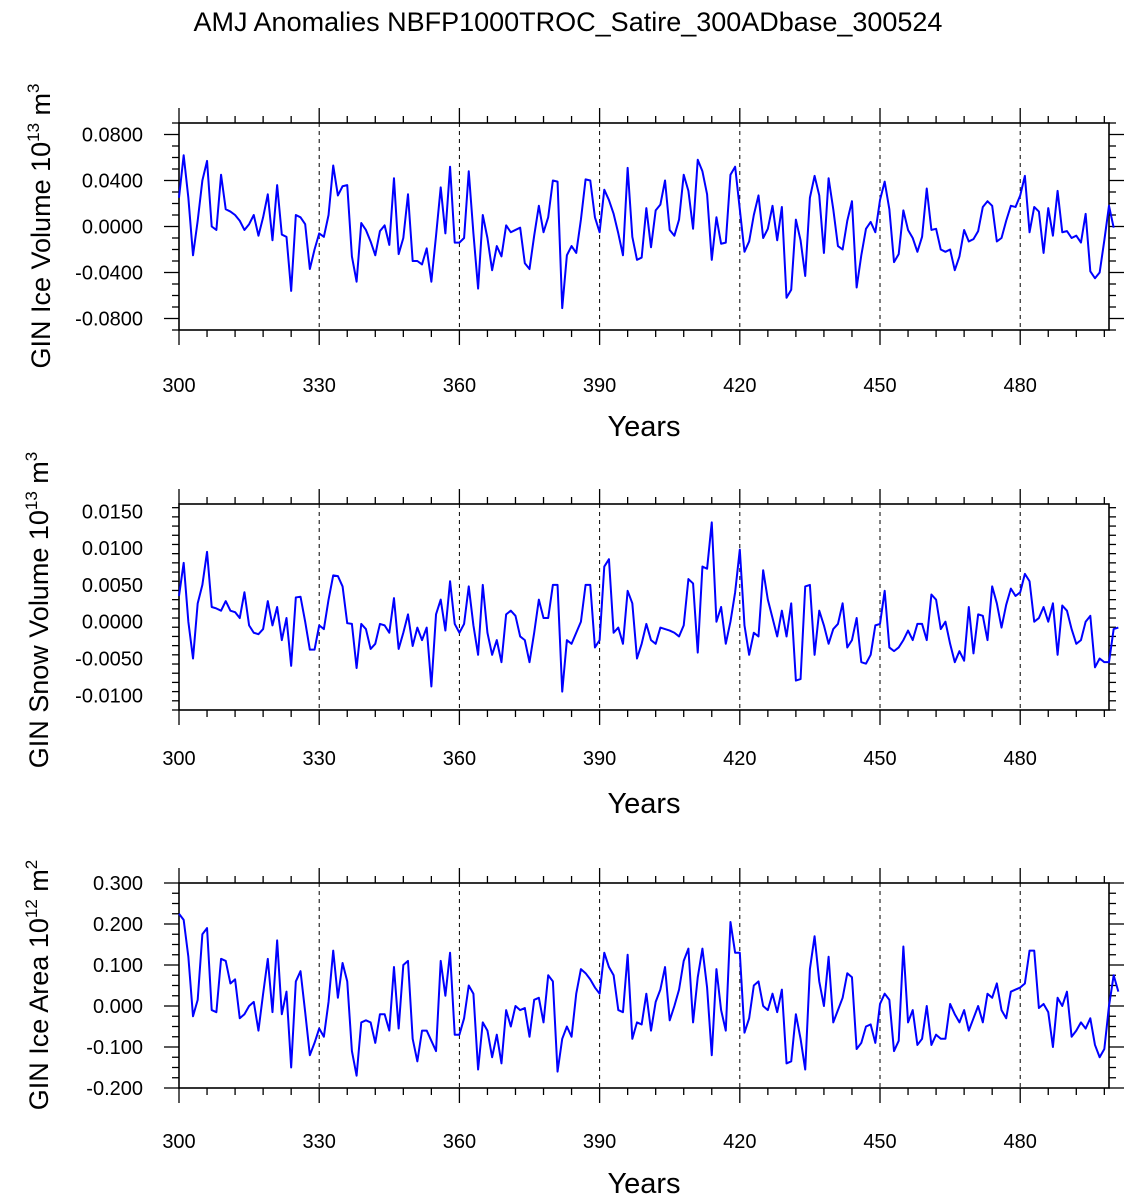 Image resolution: width=1136 pixels, height=1200 pixels. Describe the element at coordinates (39, 1014) in the screenshot. I see `y-axis-title-part: GIN Ice Area 10` at that location.